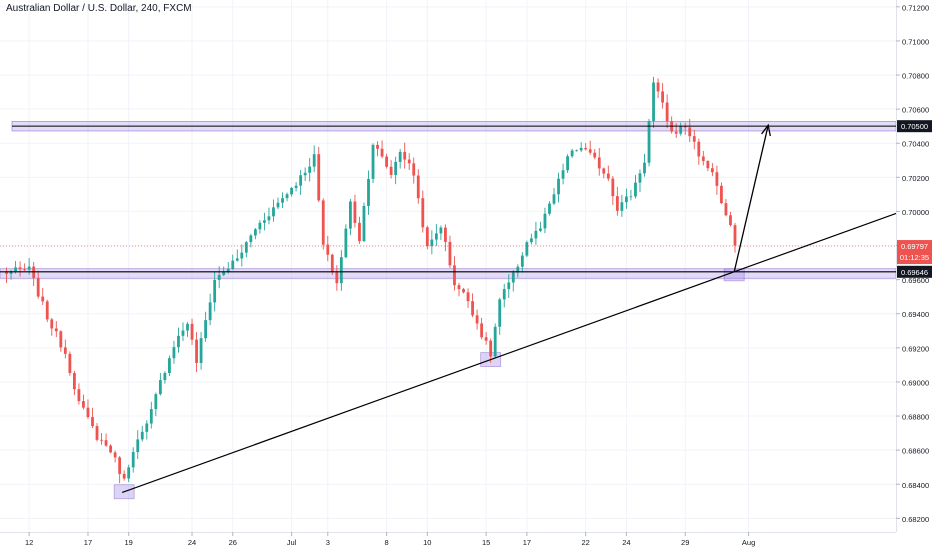  What do you see at coordinates (292, 542) in the screenshot?
I see `time-tick-label: Jul` at bounding box center [292, 542].